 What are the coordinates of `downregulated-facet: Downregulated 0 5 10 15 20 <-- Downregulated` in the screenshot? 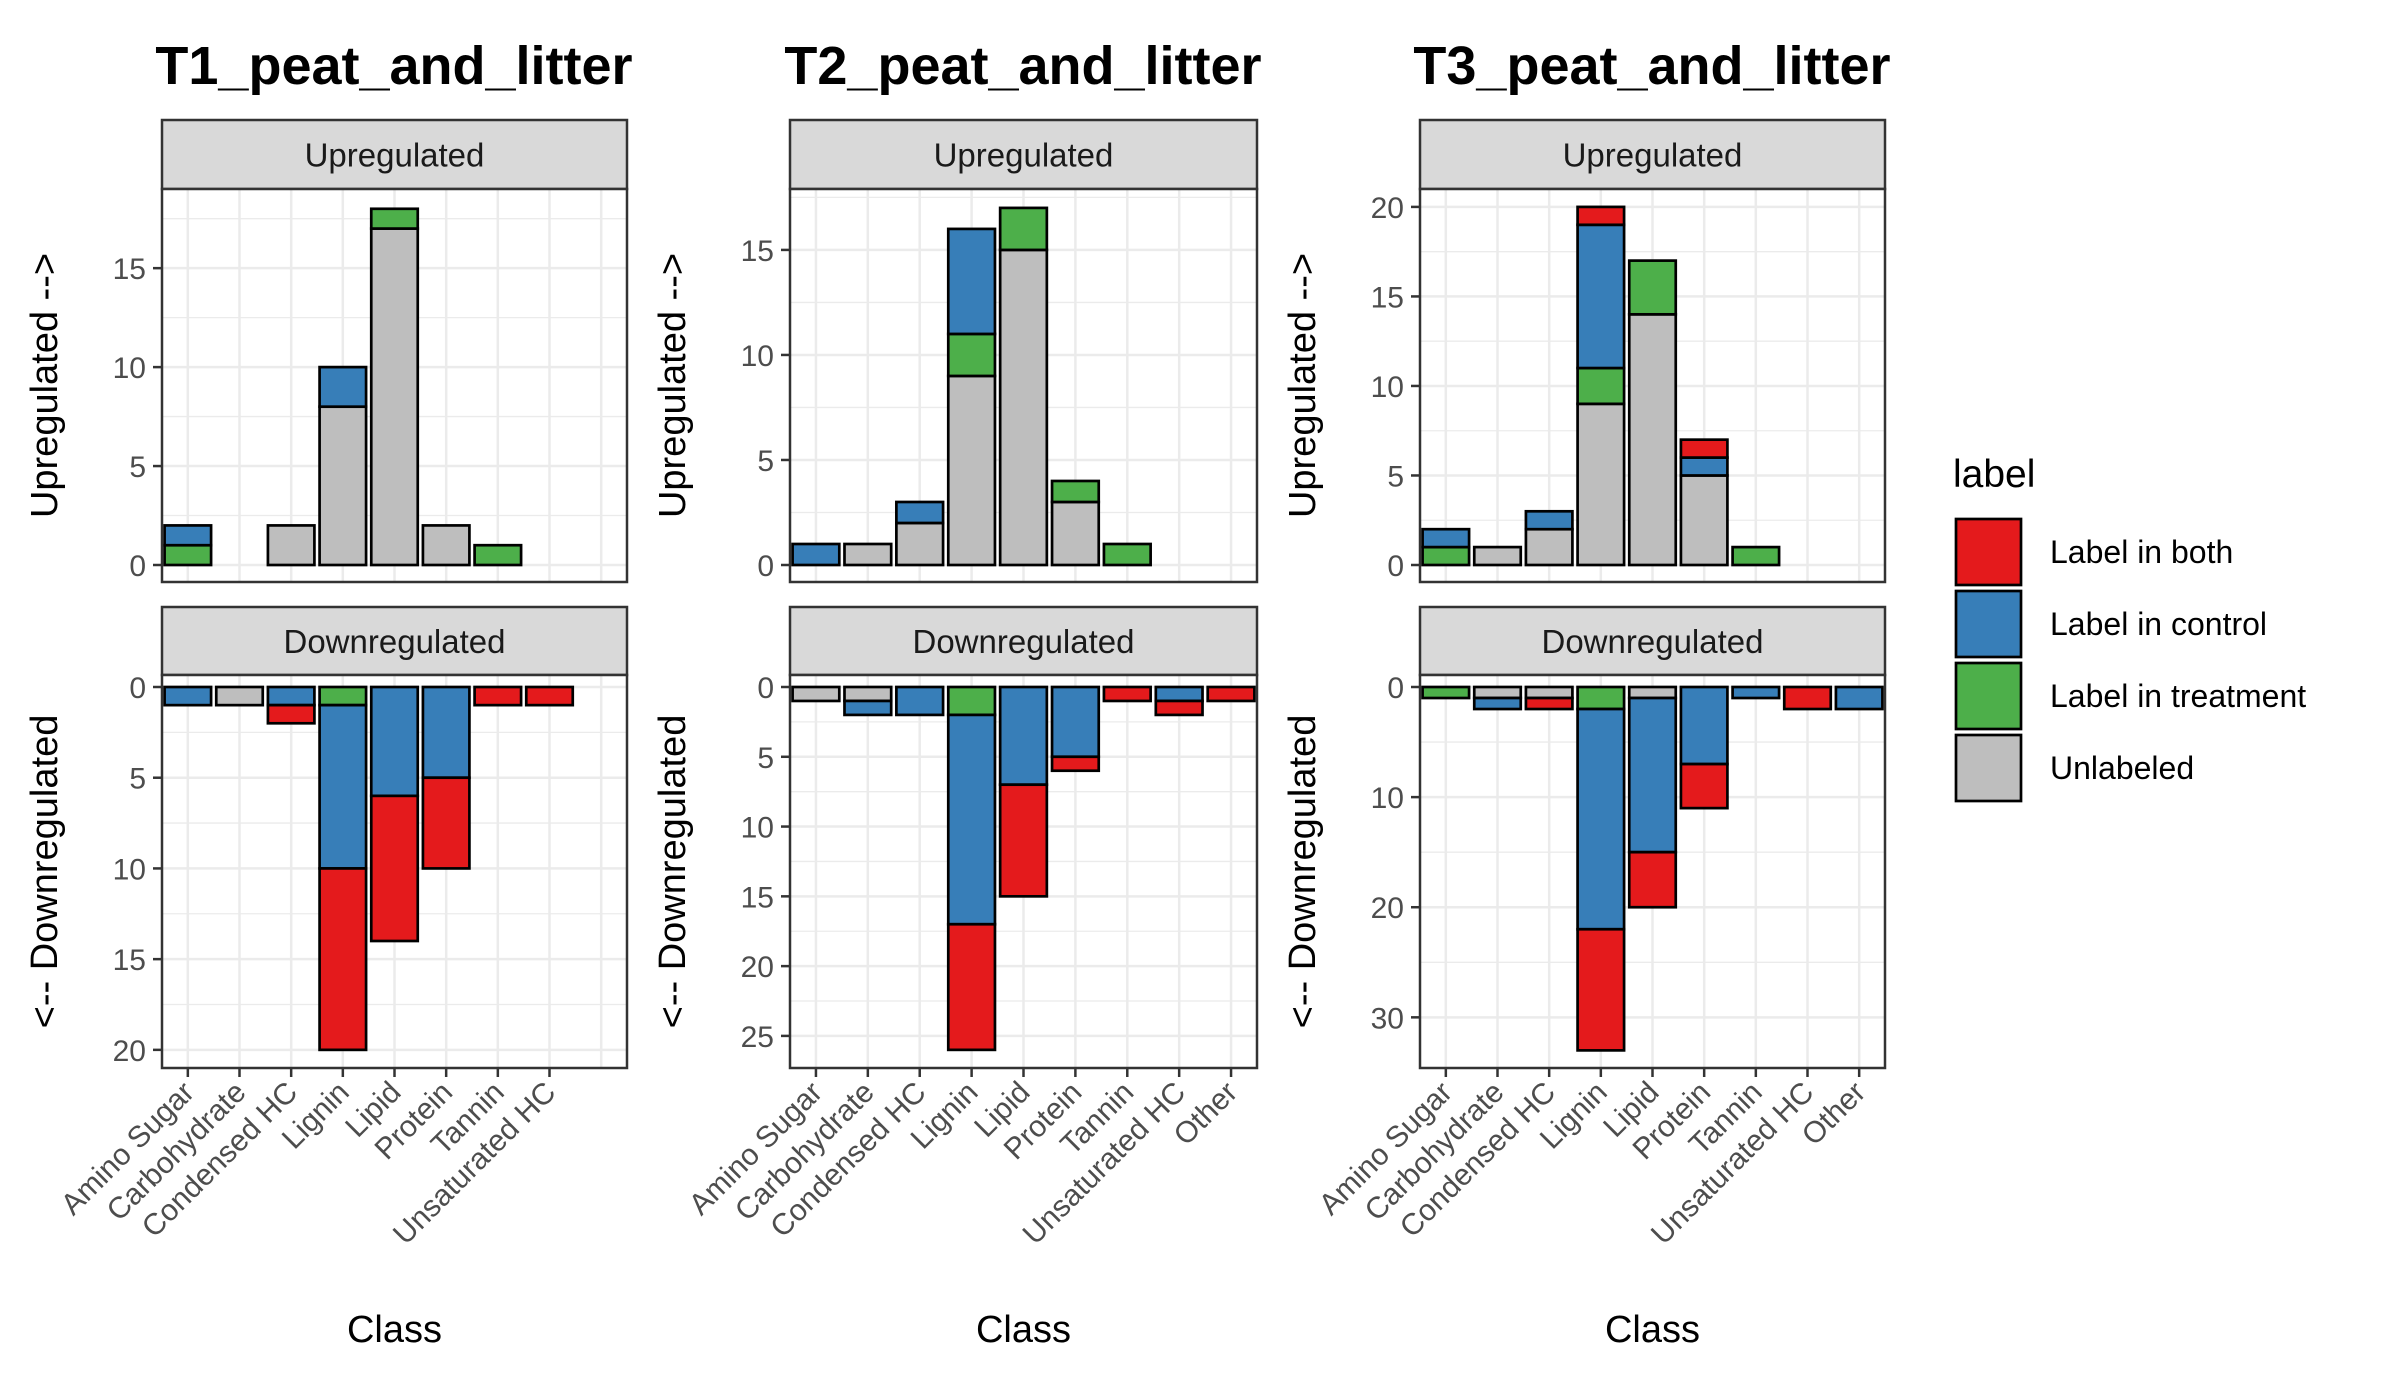 It's located at (326, 837).